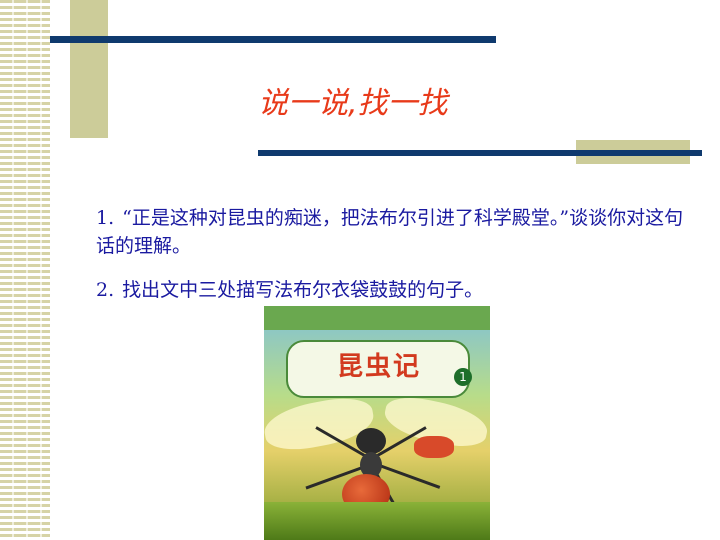 The width and height of the screenshot is (720, 540). What do you see at coordinates (105, 290) in the screenshot?
I see `question-2-number: 2.` at bounding box center [105, 290].